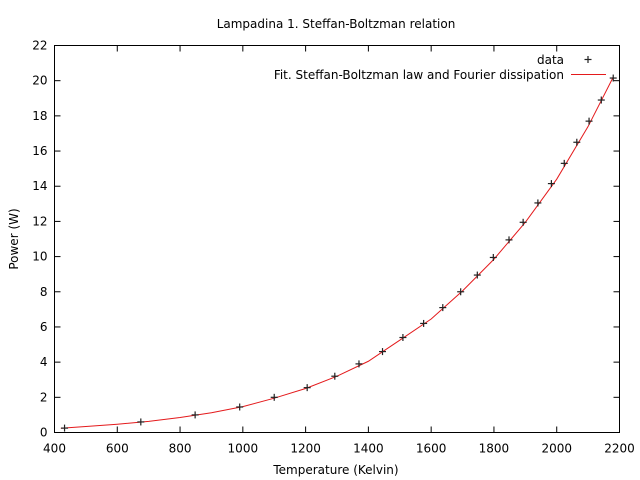  I want to click on x-tick-label: 1200, so click(305, 449).